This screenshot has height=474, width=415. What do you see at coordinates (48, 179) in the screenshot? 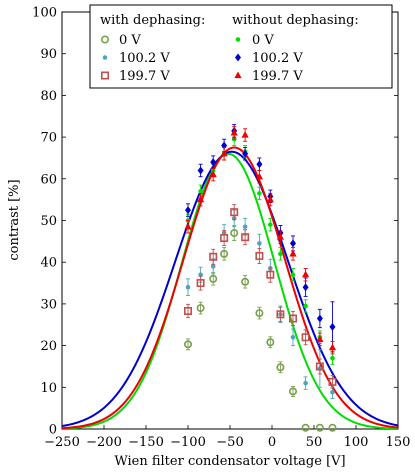
I see `y-tick-label: 60` at bounding box center [48, 179].